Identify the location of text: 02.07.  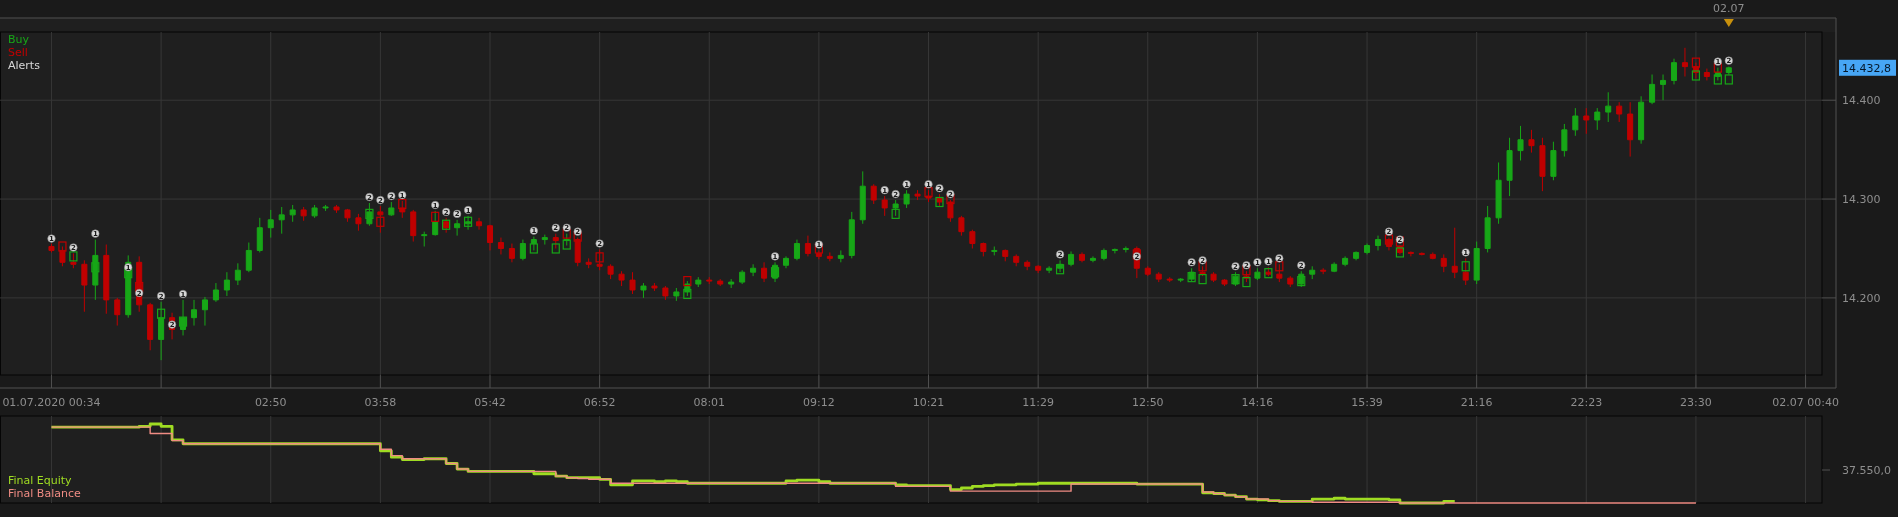
(1729, 8).